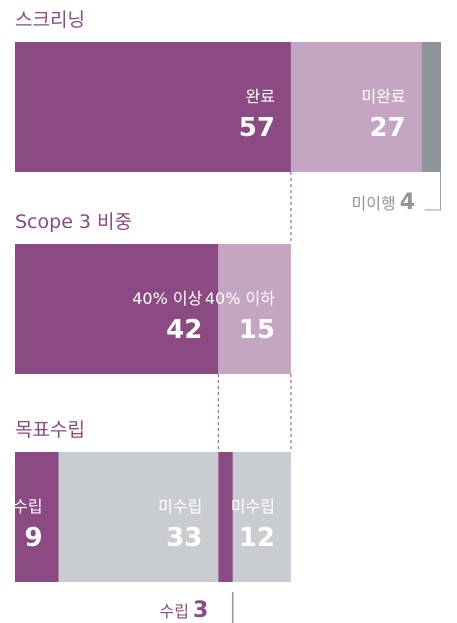 The image size is (457, 623). What do you see at coordinates (184, 330) in the screenshot?
I see `segment-value: 42` at bounding box center [184, 330].